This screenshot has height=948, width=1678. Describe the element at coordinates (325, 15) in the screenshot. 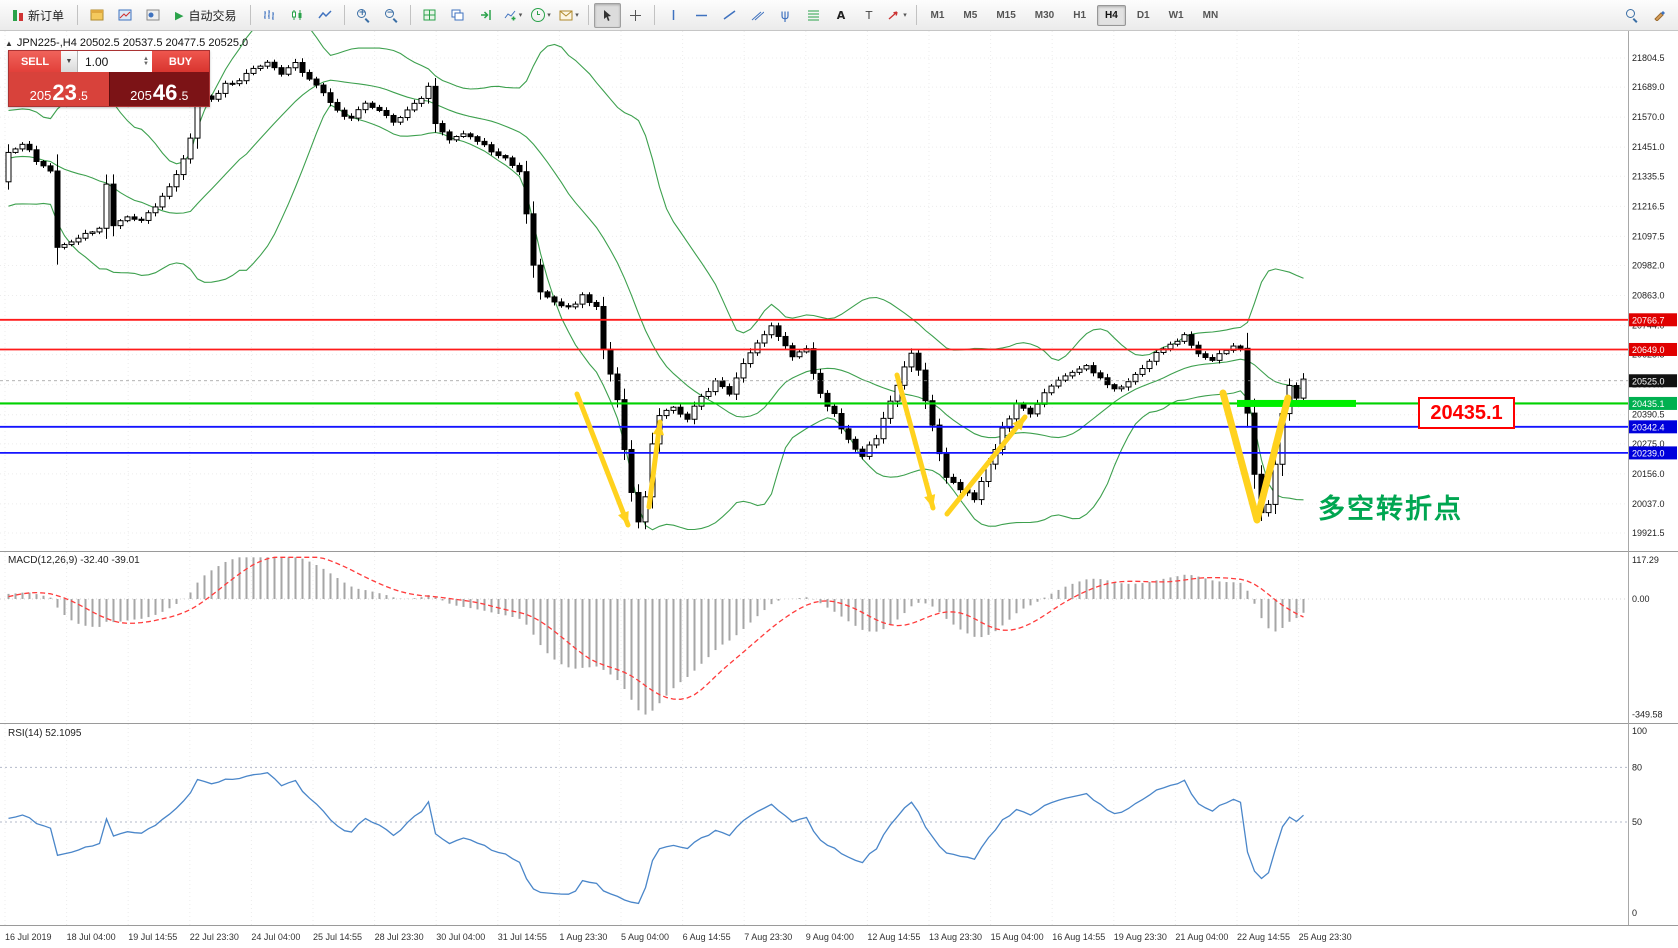

I see `line-chart-icon` at that location.